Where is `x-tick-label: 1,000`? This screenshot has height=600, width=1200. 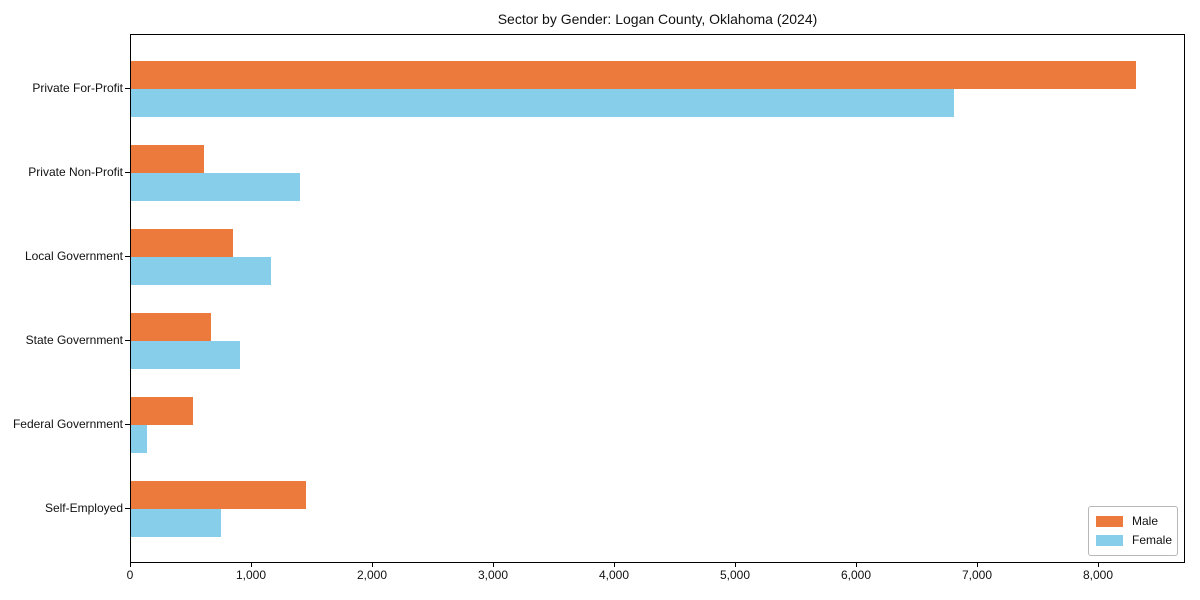
x-tick-label: 1,000 is located at coordinates (251, 575).